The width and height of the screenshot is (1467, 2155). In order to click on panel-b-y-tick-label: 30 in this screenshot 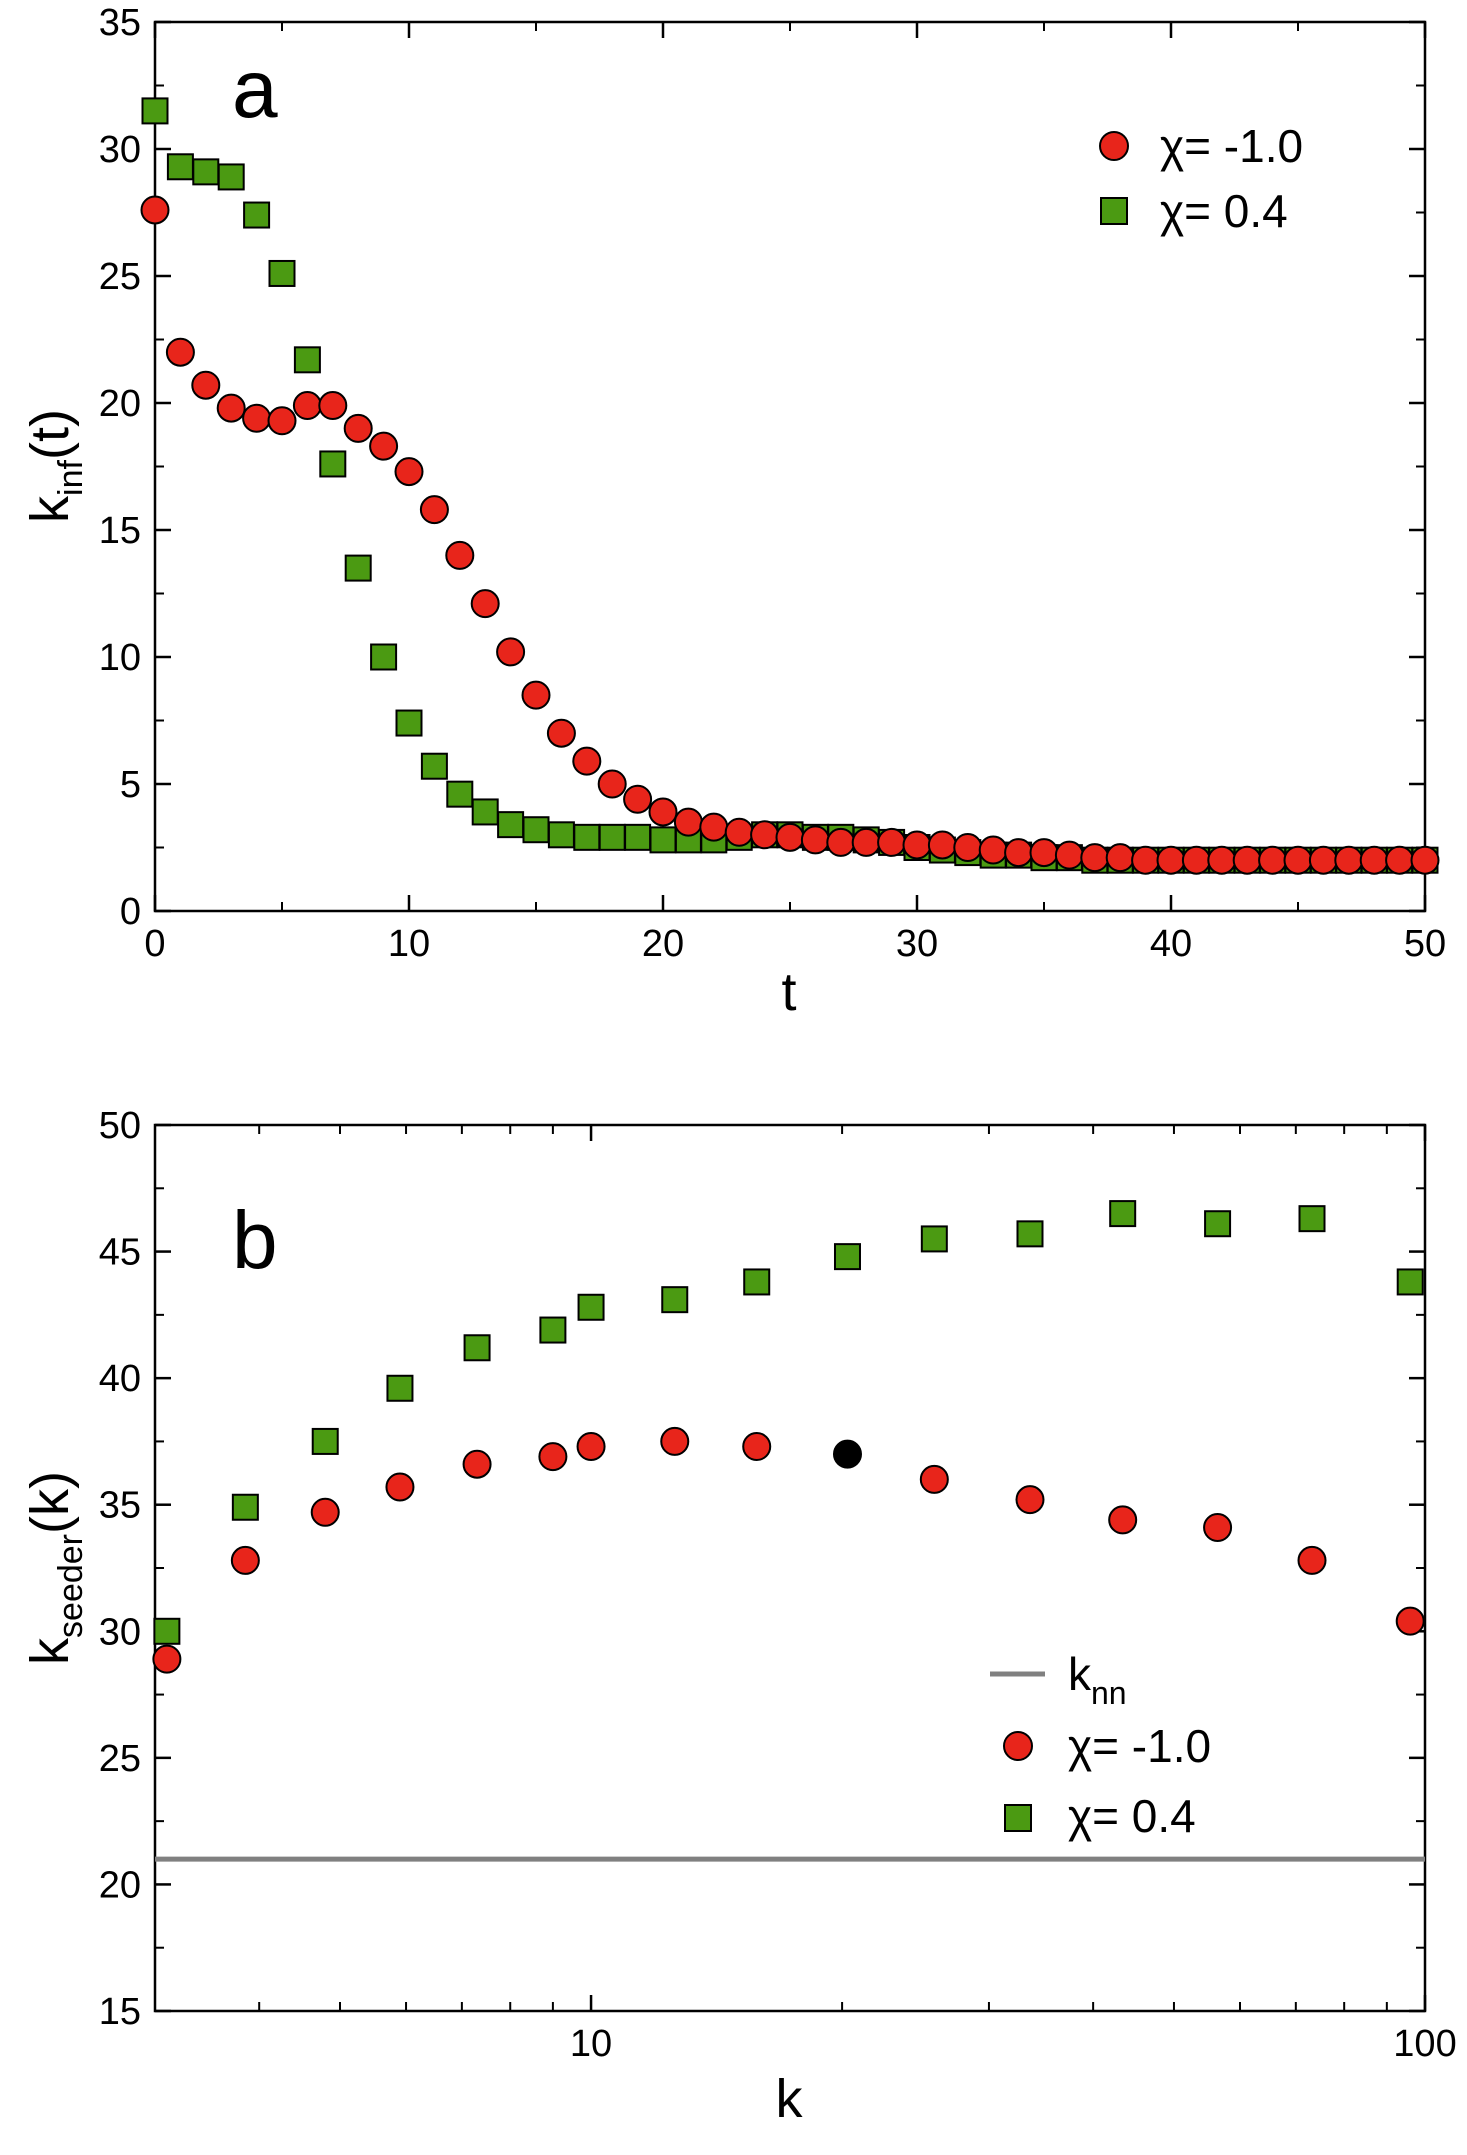, I will do `click(120, 1632)`.